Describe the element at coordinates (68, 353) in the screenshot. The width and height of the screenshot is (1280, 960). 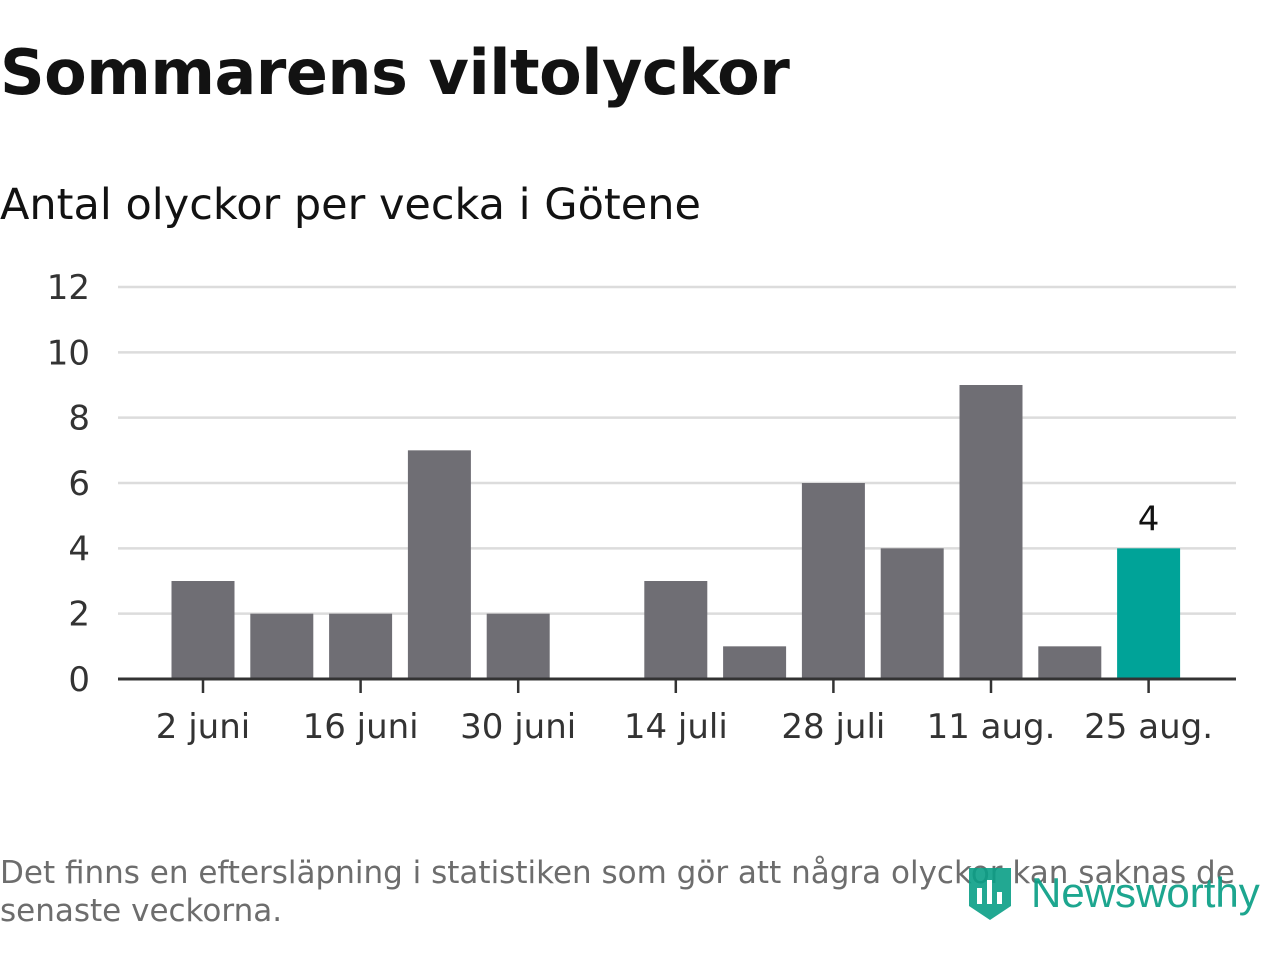
I see `y-tick-label: 10` at that location.